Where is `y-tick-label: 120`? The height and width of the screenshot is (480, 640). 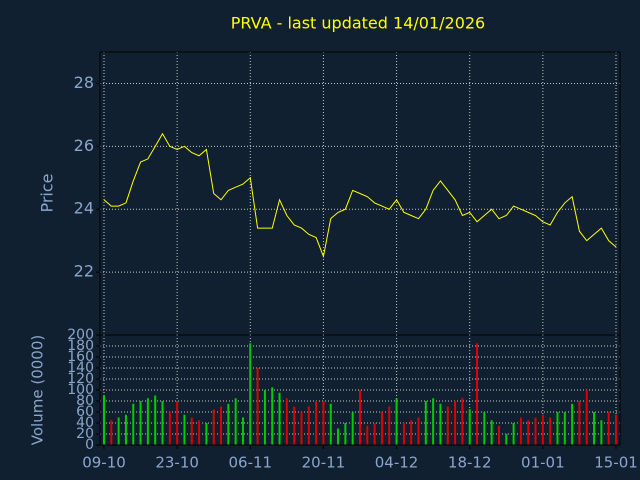
y-tick-label: 120 is located at coordinates (80, 379).